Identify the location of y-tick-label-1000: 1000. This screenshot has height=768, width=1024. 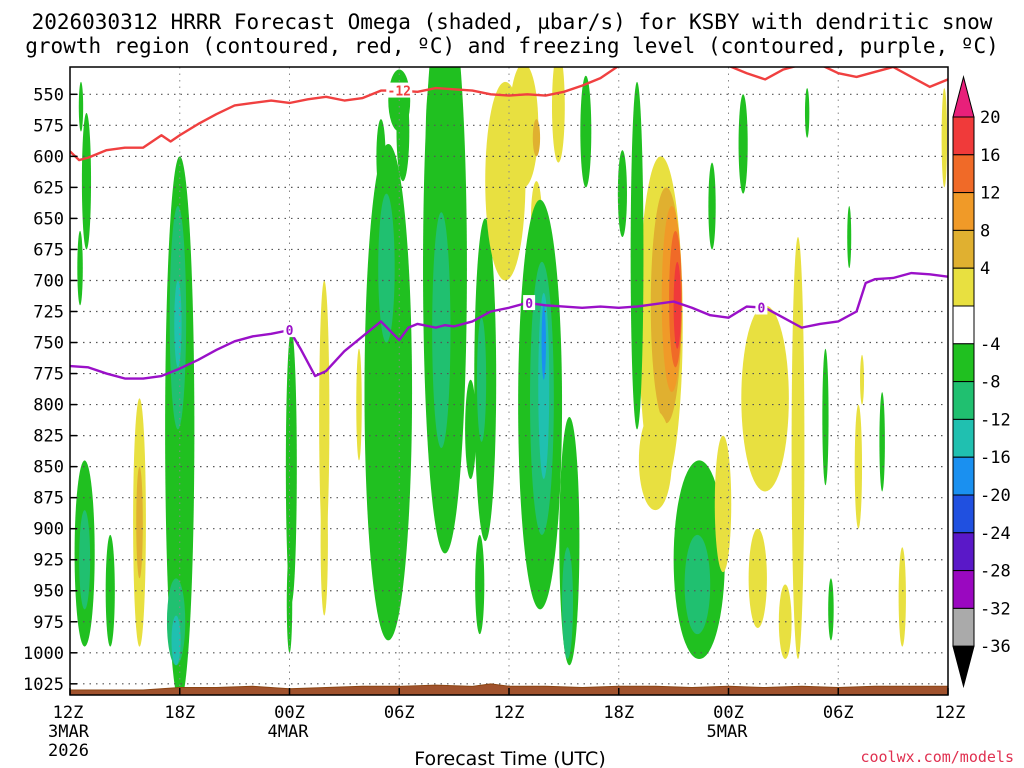
(43, 654).